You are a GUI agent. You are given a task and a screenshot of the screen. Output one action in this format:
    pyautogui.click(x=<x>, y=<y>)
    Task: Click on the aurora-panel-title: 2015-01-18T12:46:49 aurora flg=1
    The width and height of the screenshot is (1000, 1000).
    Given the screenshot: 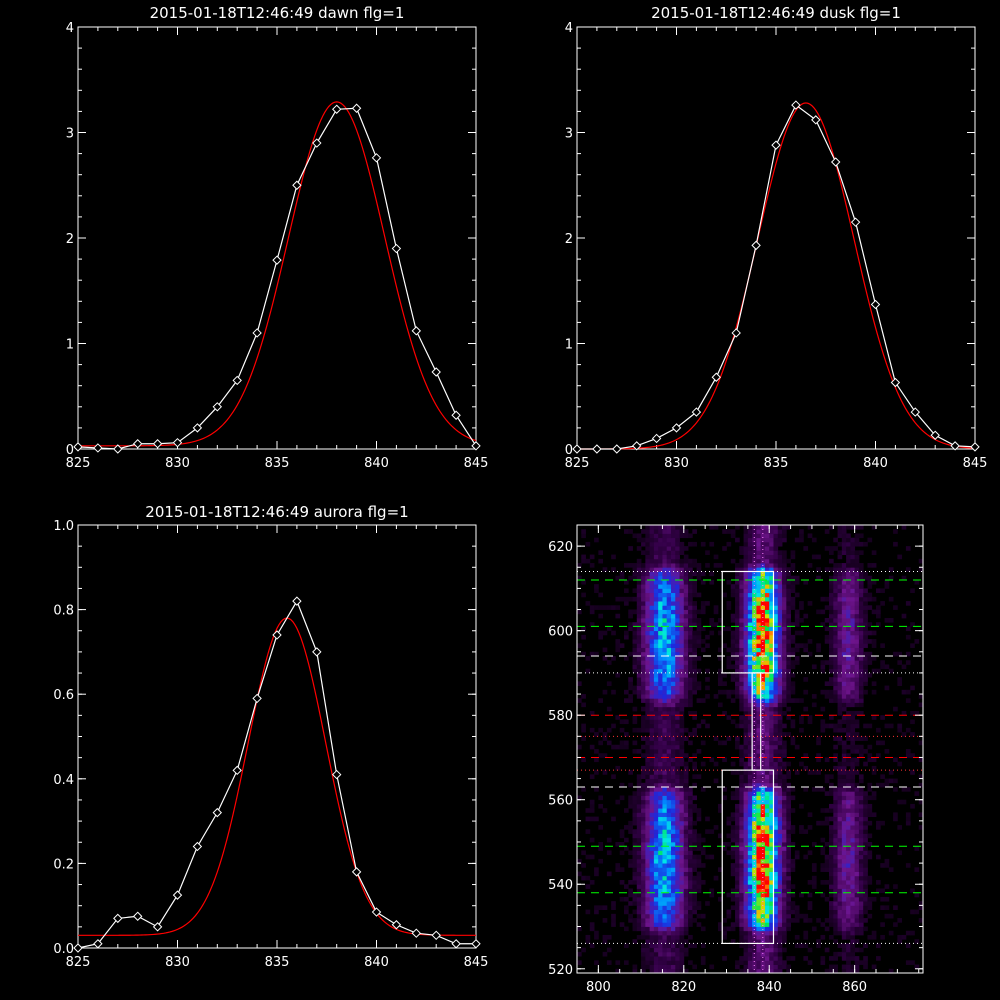 What is the action you would take?
    pyautogui.click(x=276, y=512)
    